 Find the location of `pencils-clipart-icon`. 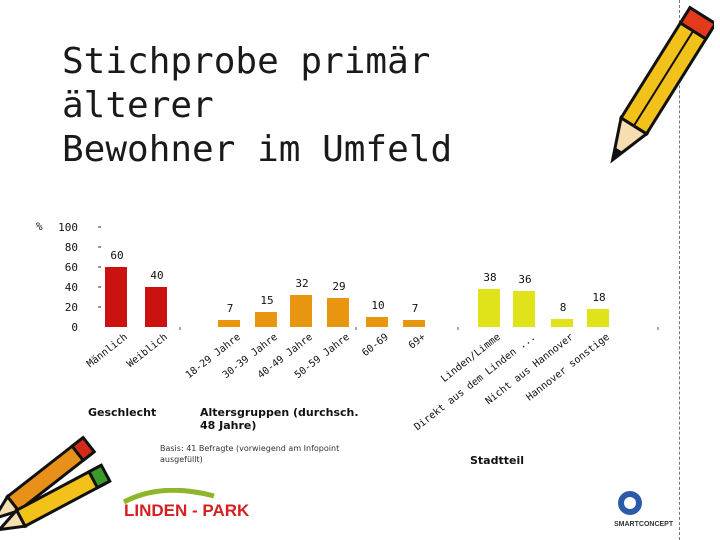

pencils-clipart-icon is located at coordinates (56, 483).